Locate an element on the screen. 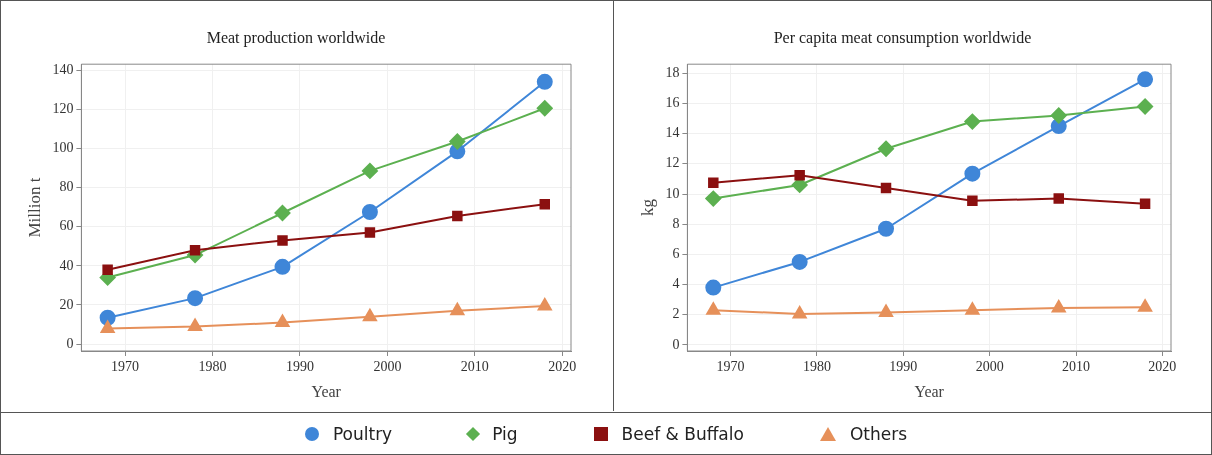  legend-label: Pig is located at coordinates (505, 434).